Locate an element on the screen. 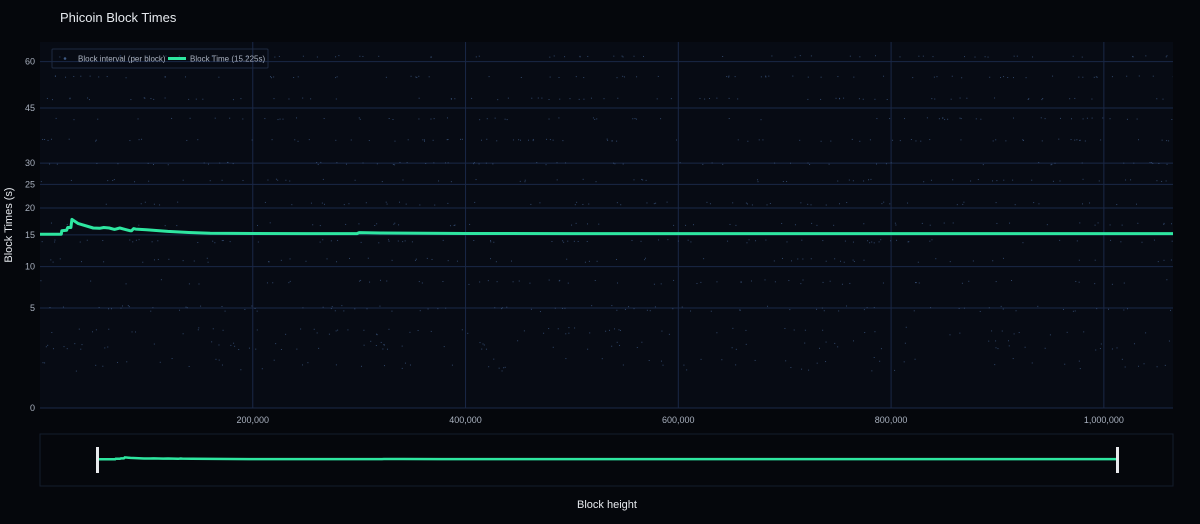 The image size is (1200, 524). range-slider-left-handle is located at coordinates (97, 460).